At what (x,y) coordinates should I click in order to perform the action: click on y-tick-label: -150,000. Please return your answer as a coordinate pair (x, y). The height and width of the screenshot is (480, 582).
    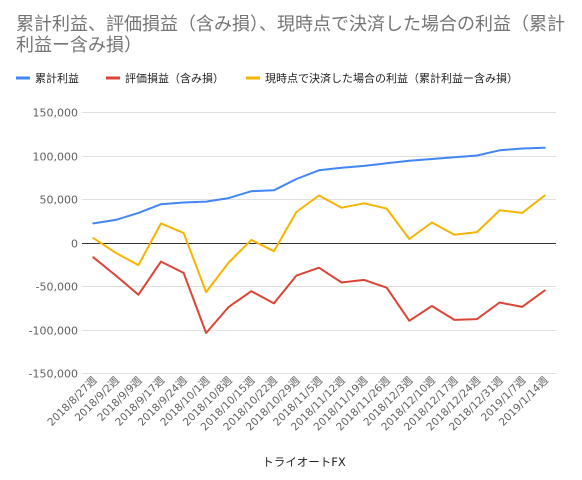
    Looking at the image, I should click on (53, 374).